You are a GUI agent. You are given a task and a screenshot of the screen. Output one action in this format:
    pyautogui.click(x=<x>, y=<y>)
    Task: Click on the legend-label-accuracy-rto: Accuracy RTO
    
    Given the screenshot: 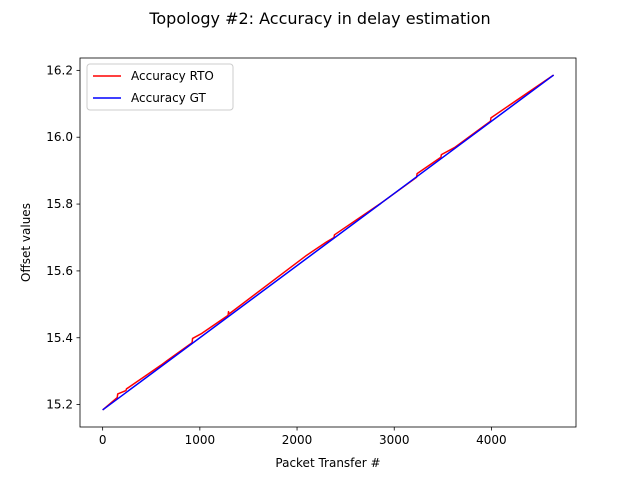 What is the action you would take?
    pyautogui.click(x=172, y=76)
    